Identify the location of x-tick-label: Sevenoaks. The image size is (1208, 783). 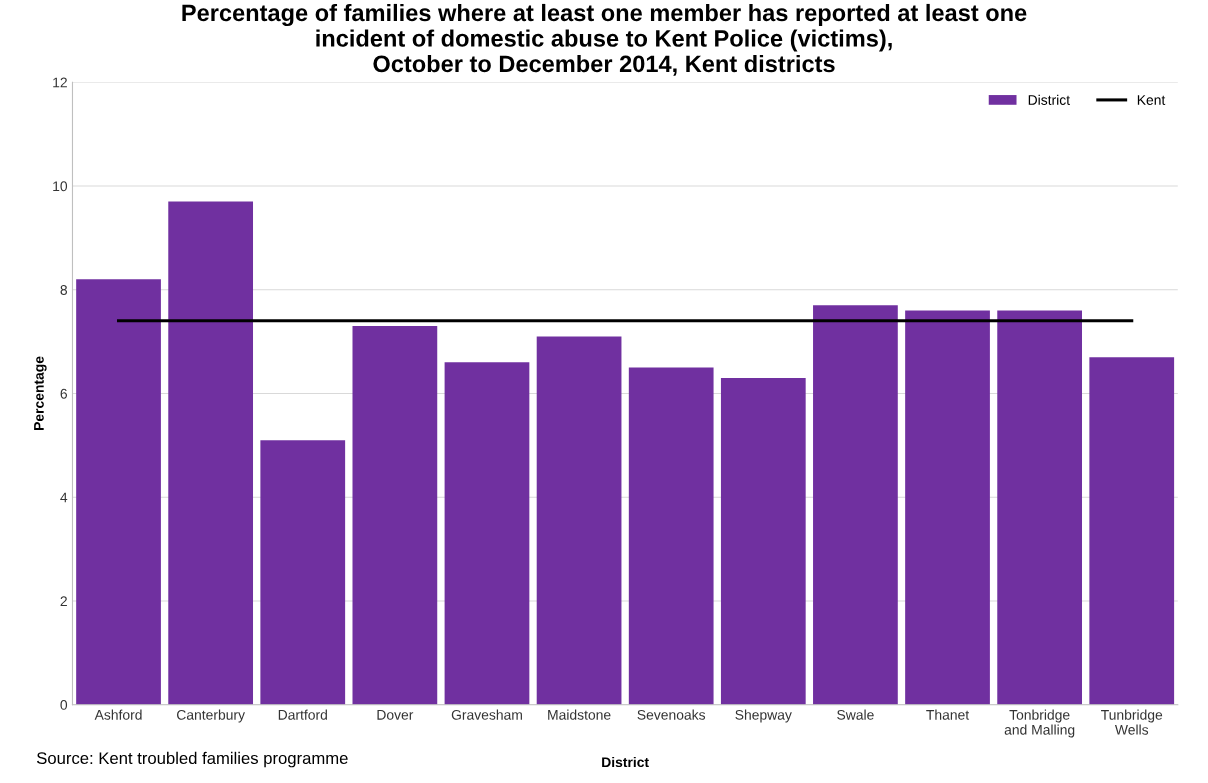
(671, 714).